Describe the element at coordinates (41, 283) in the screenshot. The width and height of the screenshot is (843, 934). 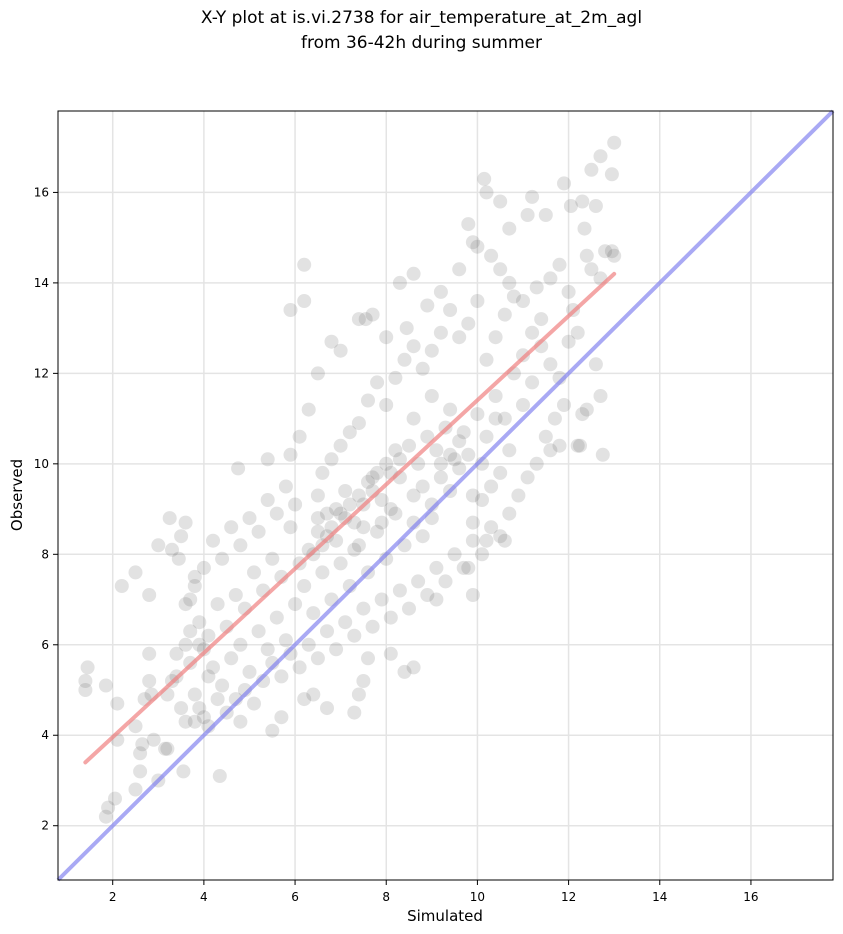
I see `y-tick-label: 14` at that location.